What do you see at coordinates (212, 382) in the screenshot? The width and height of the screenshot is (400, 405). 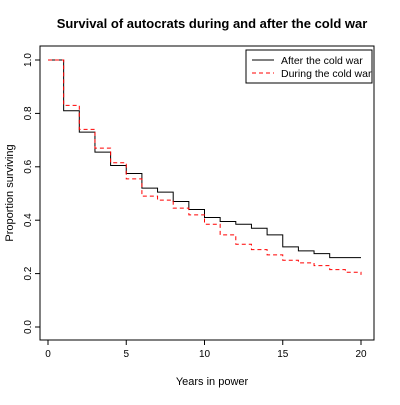 I see `x-axis-label: Years in power` at bounding box center [212, 382].